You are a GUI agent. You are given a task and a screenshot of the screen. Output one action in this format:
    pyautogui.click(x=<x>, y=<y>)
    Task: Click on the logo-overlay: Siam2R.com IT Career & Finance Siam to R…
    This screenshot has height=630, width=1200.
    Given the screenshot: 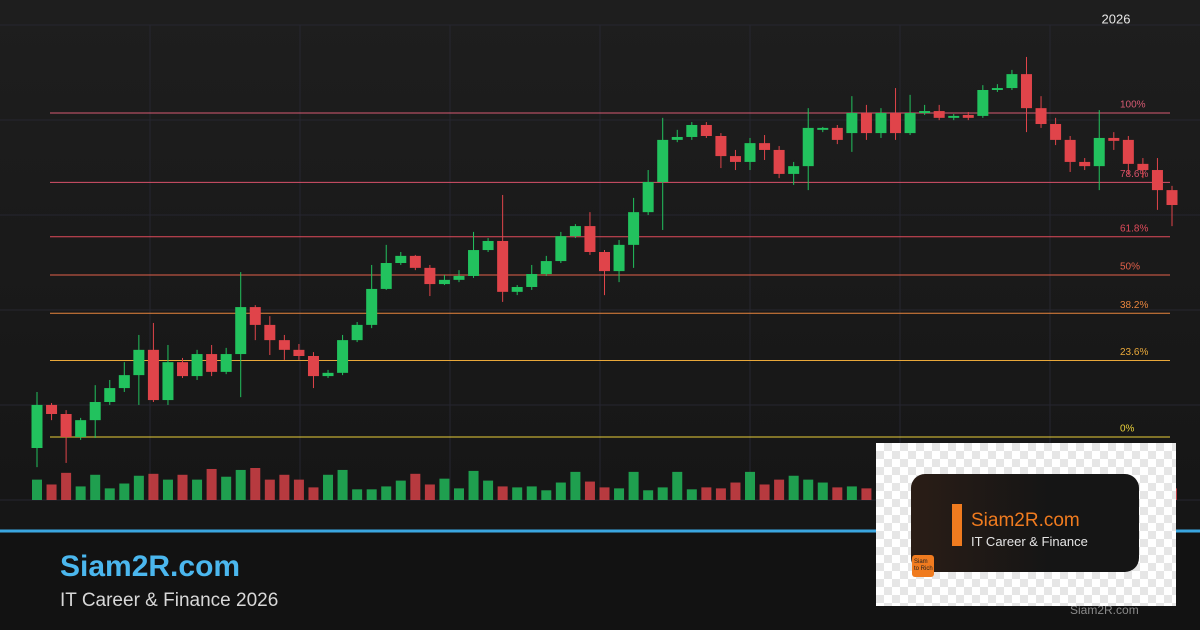 What is the action you would take?
    pyautogui.click(x=1026, y=524)
    